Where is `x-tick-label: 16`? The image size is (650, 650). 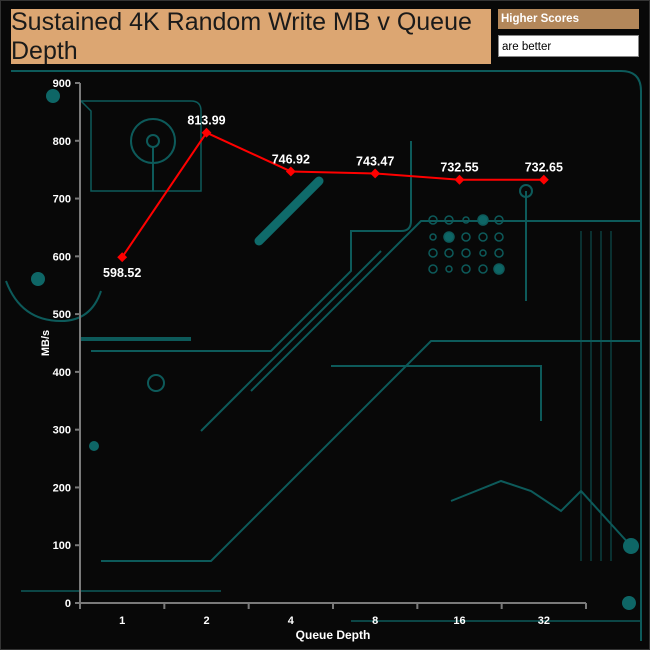
x-tick-label: 16 is located at coordinates (459, 621).